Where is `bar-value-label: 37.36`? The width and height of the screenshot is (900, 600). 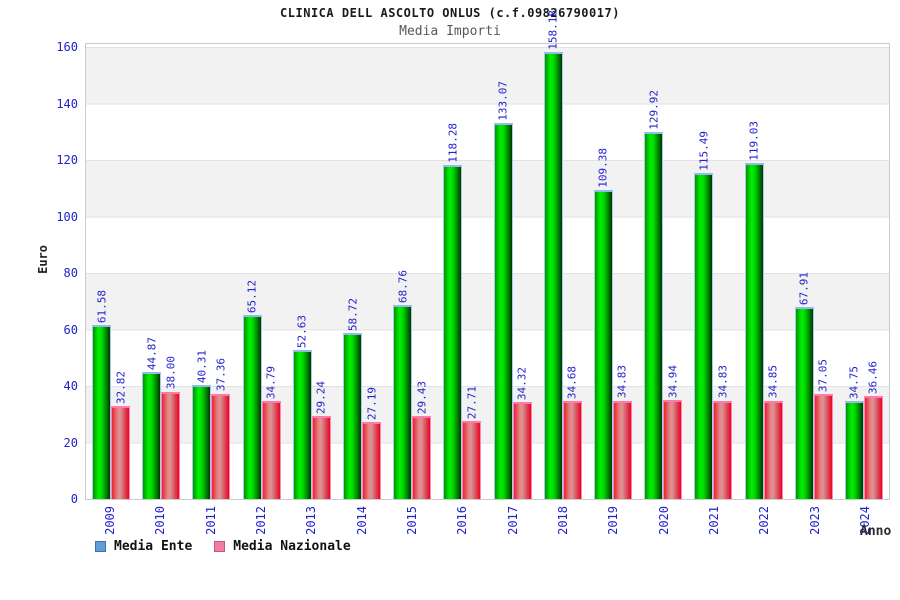 bar-value-label: 37.36 is located at coordinates (221, 375).